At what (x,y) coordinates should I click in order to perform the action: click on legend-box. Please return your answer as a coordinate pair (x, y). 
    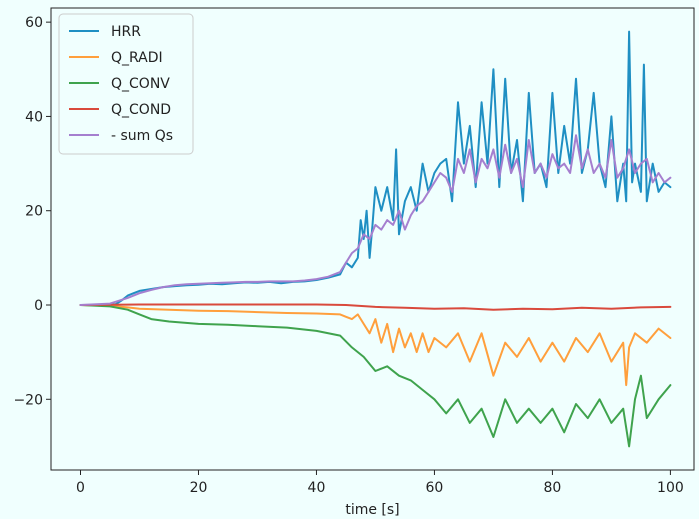
    Looking at the image, I should click on (126, 84).